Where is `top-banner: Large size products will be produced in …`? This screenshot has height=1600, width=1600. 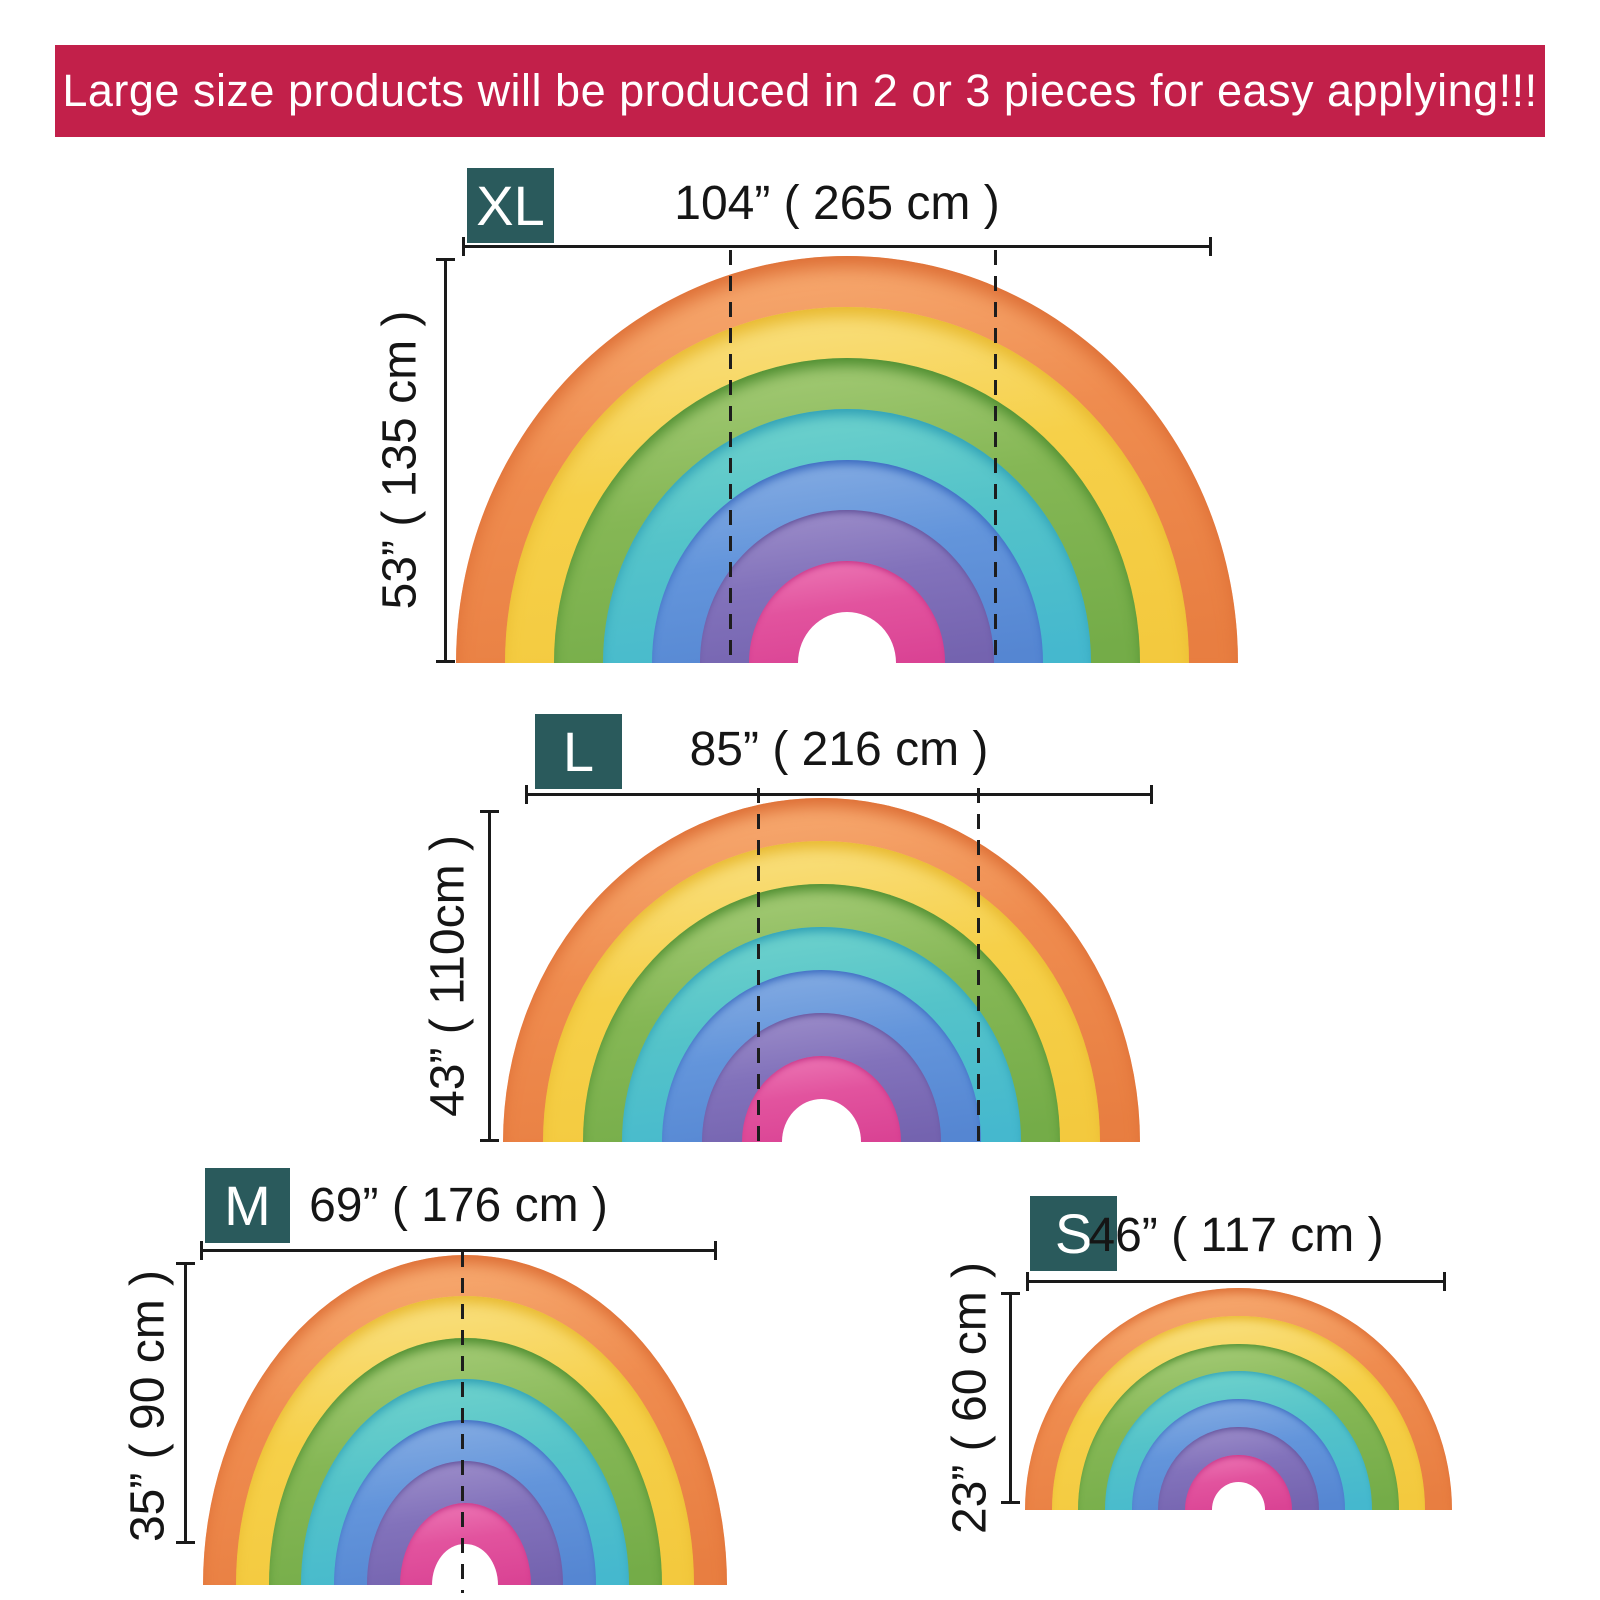 top-banner: Large size products will be produced in … is located at coordinates (800, 91).